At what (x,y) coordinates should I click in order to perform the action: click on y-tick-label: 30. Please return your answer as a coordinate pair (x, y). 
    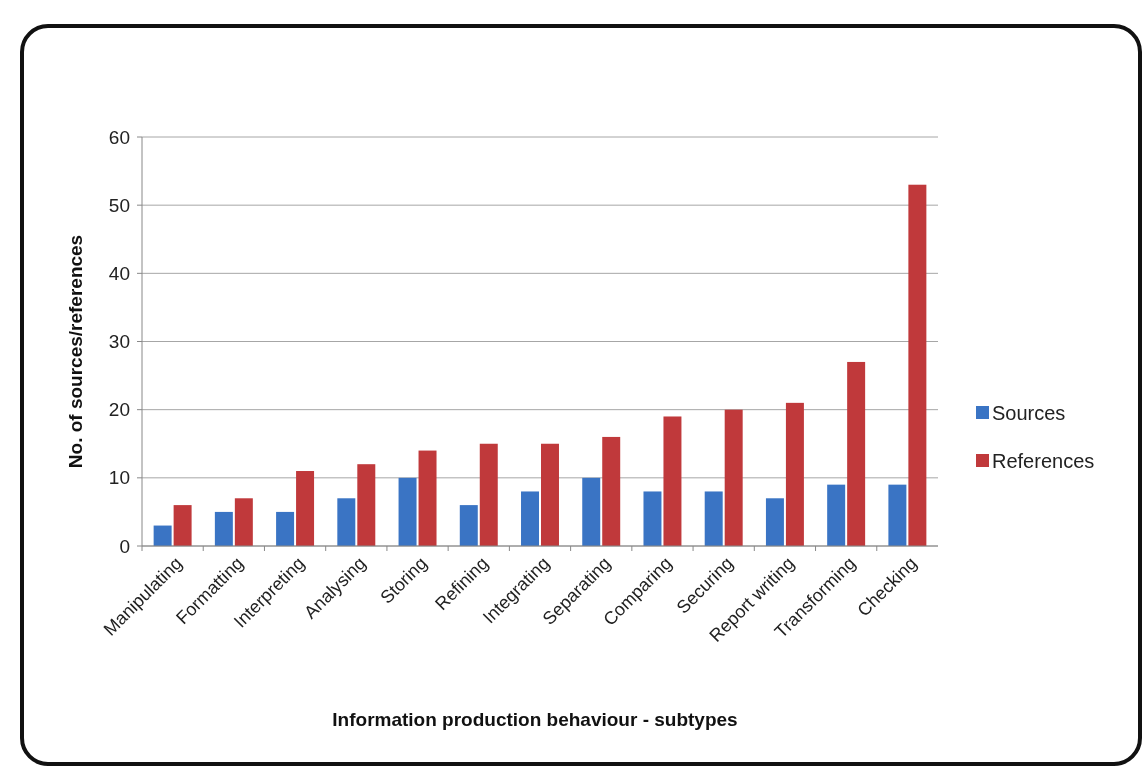
    Looking at the image, I should click on (119, 342).